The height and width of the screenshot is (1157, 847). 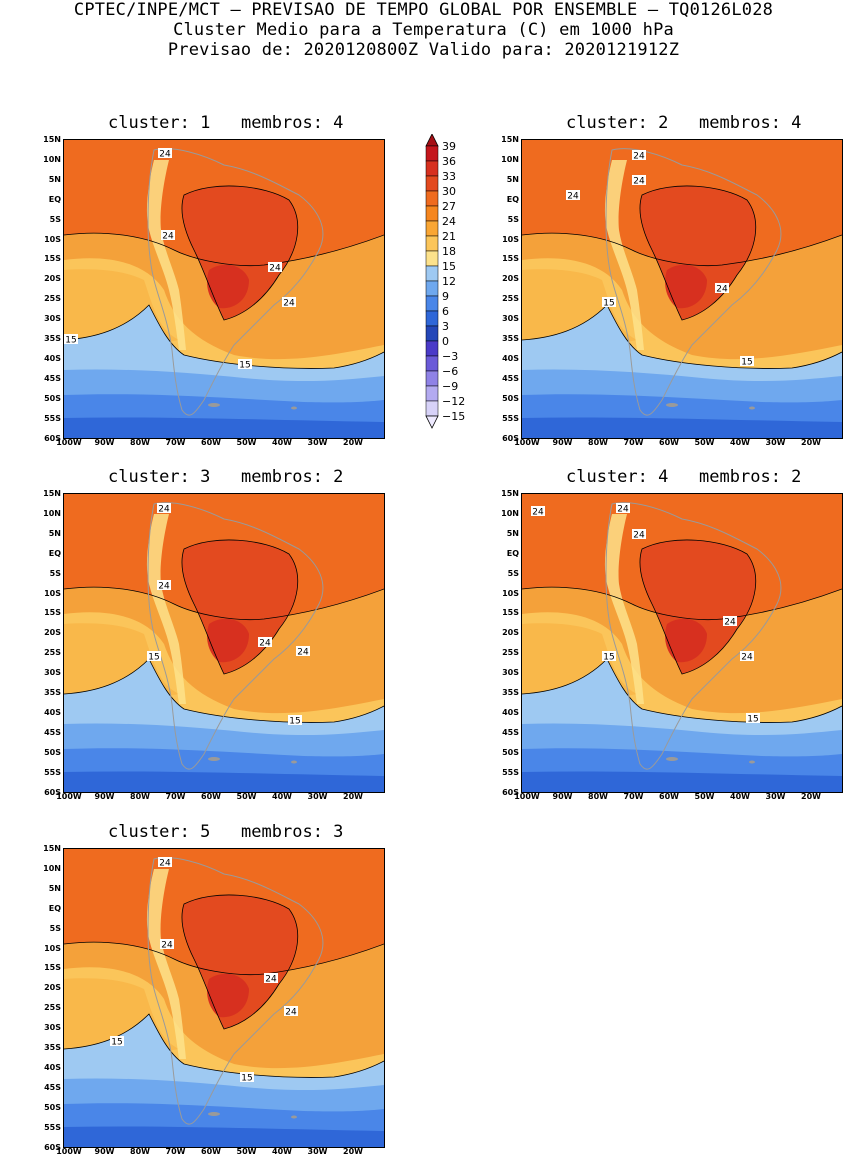 What do you see at coordinates (513, 573) in the screenshot?
I see `y-tick-label: 5S` at bounding box center [513, 573].